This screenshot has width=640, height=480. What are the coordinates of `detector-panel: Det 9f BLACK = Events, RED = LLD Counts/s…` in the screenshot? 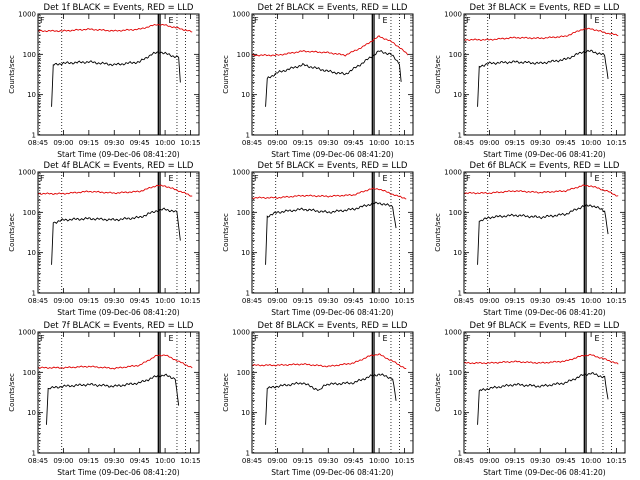 It's located at (530, 399).